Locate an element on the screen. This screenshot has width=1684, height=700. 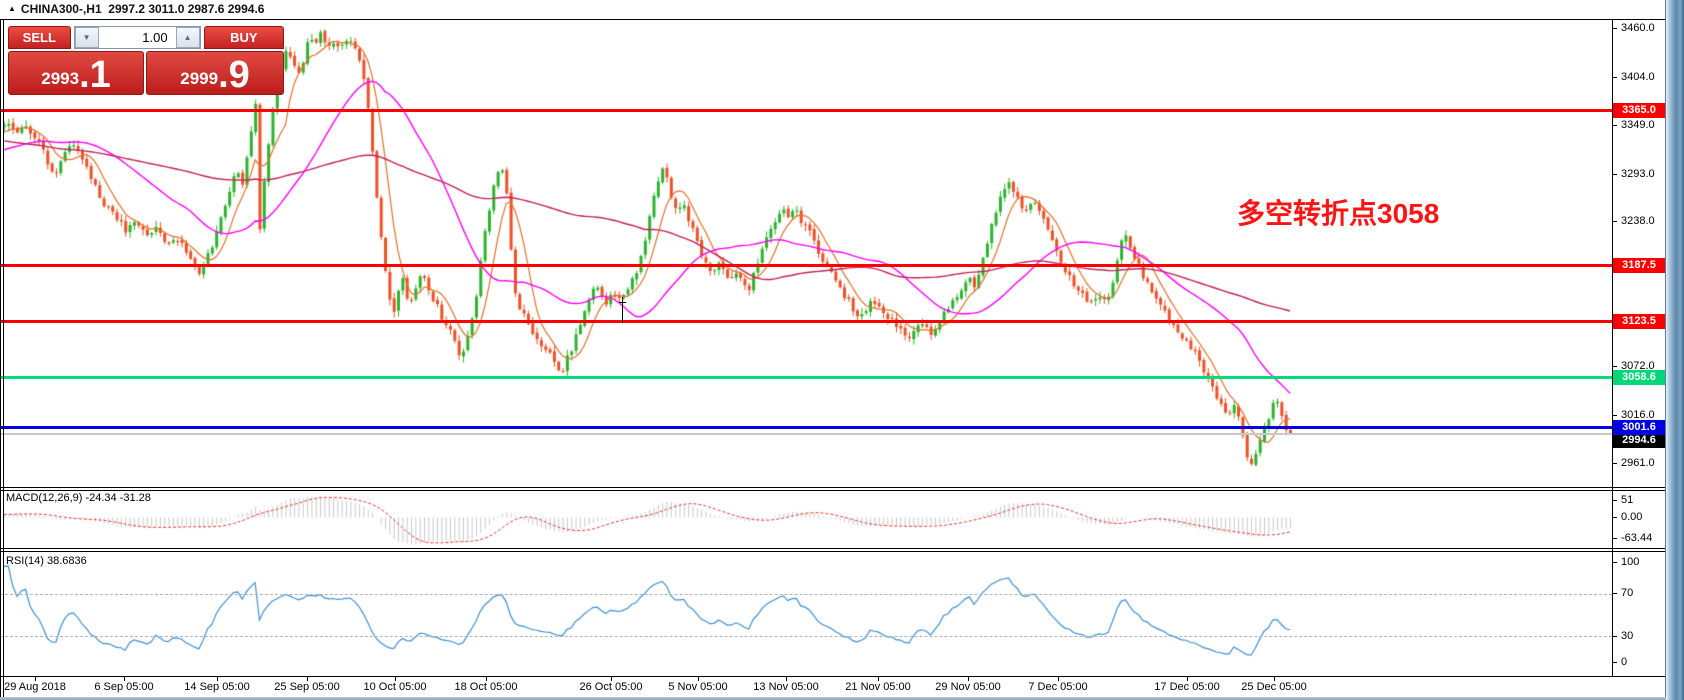
time-tick-label: 13 Nov 05:00 is located at coordinates (786, 687).